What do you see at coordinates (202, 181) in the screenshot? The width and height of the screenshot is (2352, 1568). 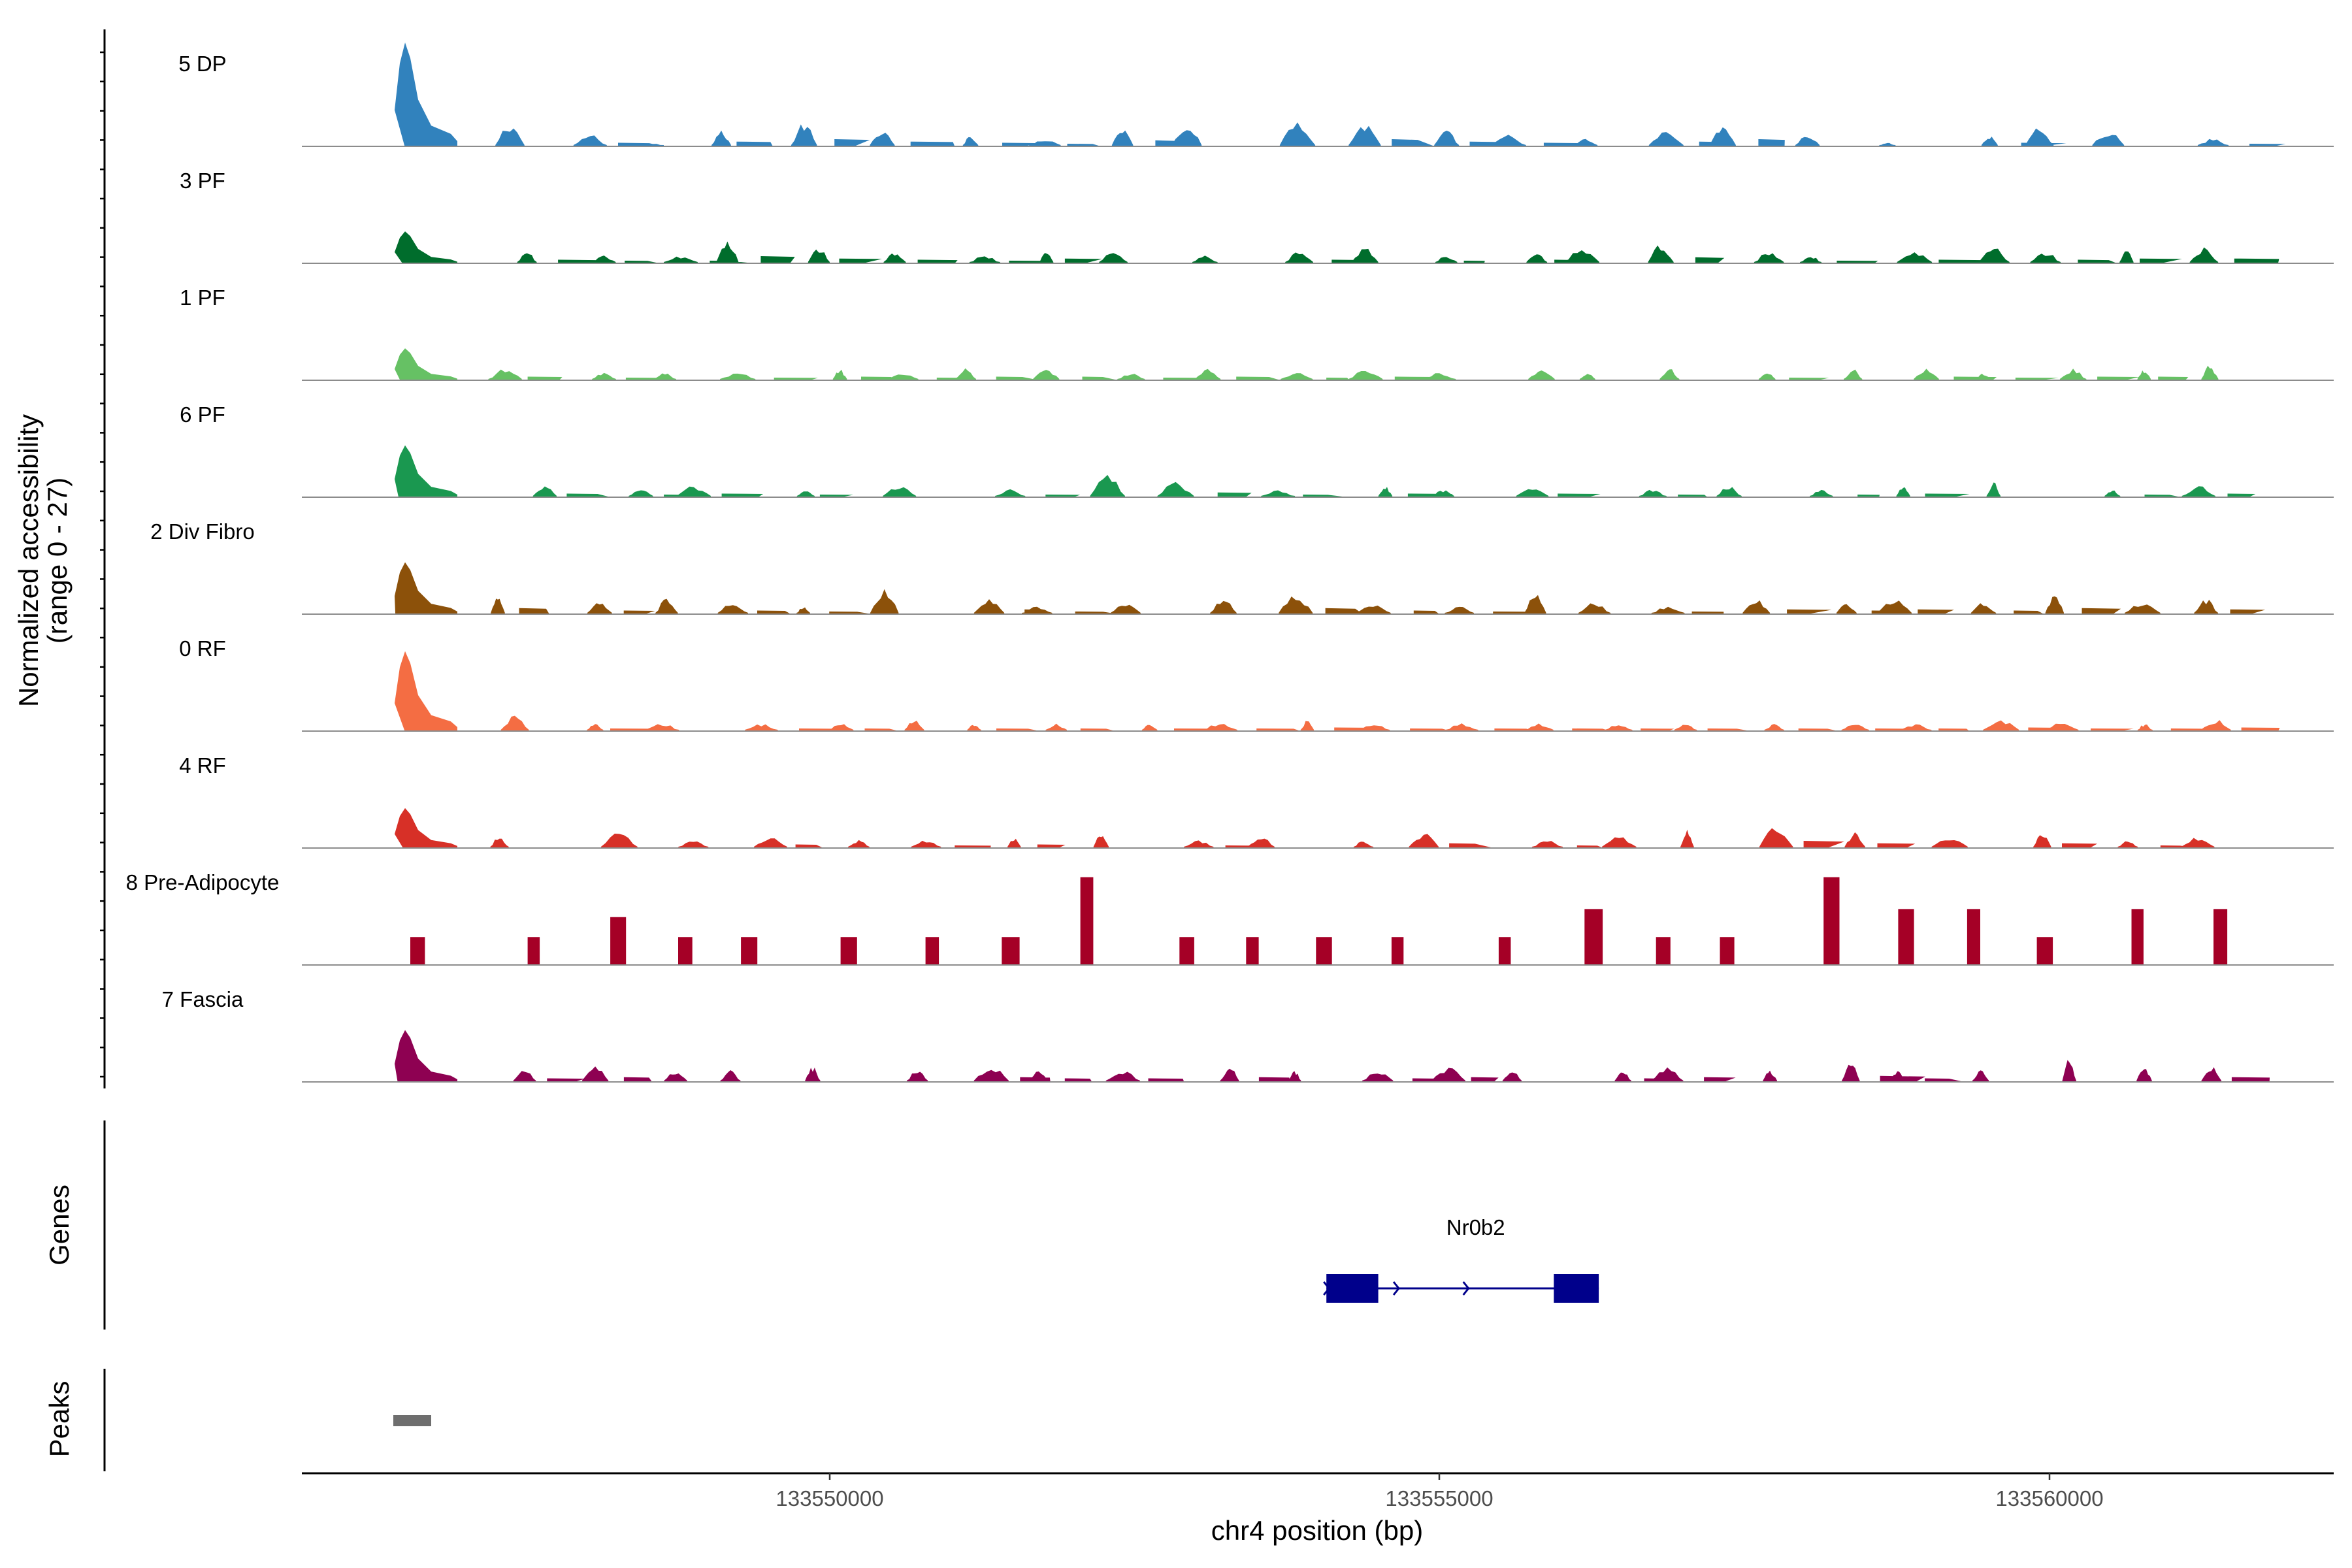 I see `track-label: 3 PF` at bounding box center [202, 181].